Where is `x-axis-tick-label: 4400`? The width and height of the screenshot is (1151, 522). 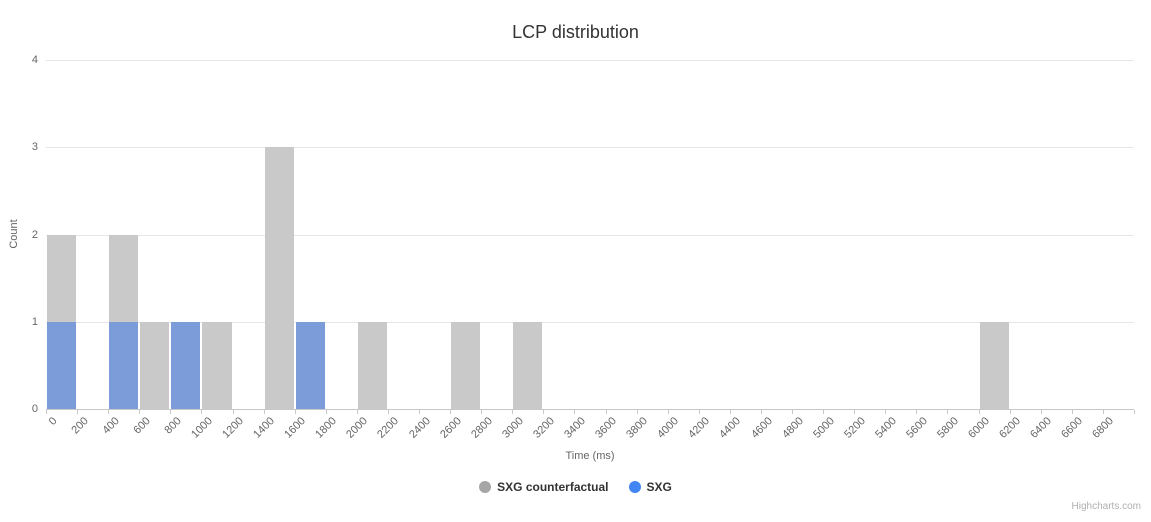 x-axis-tick-label: 4400 is located at coordinates (730, 428).